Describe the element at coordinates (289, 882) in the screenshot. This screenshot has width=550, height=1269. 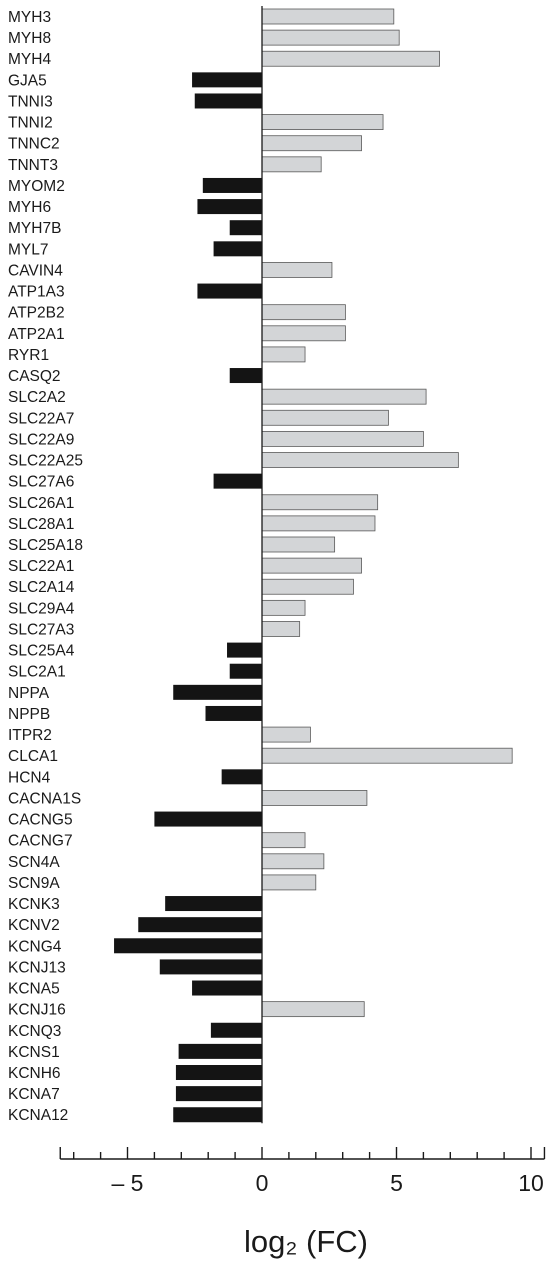
I see `bar-scn9a` at that location.